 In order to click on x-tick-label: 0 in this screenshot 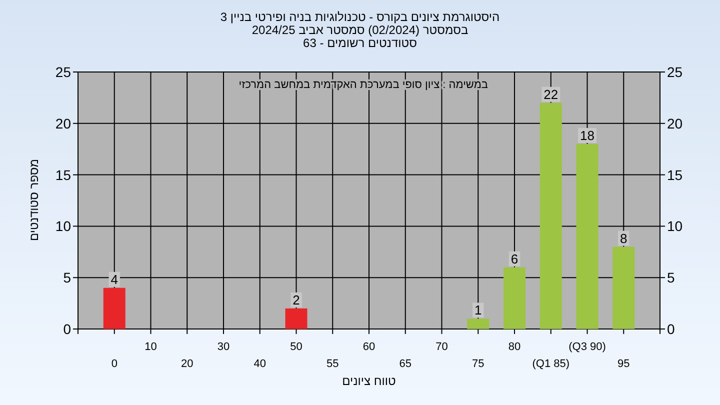, I will do `click(114, 364)`.